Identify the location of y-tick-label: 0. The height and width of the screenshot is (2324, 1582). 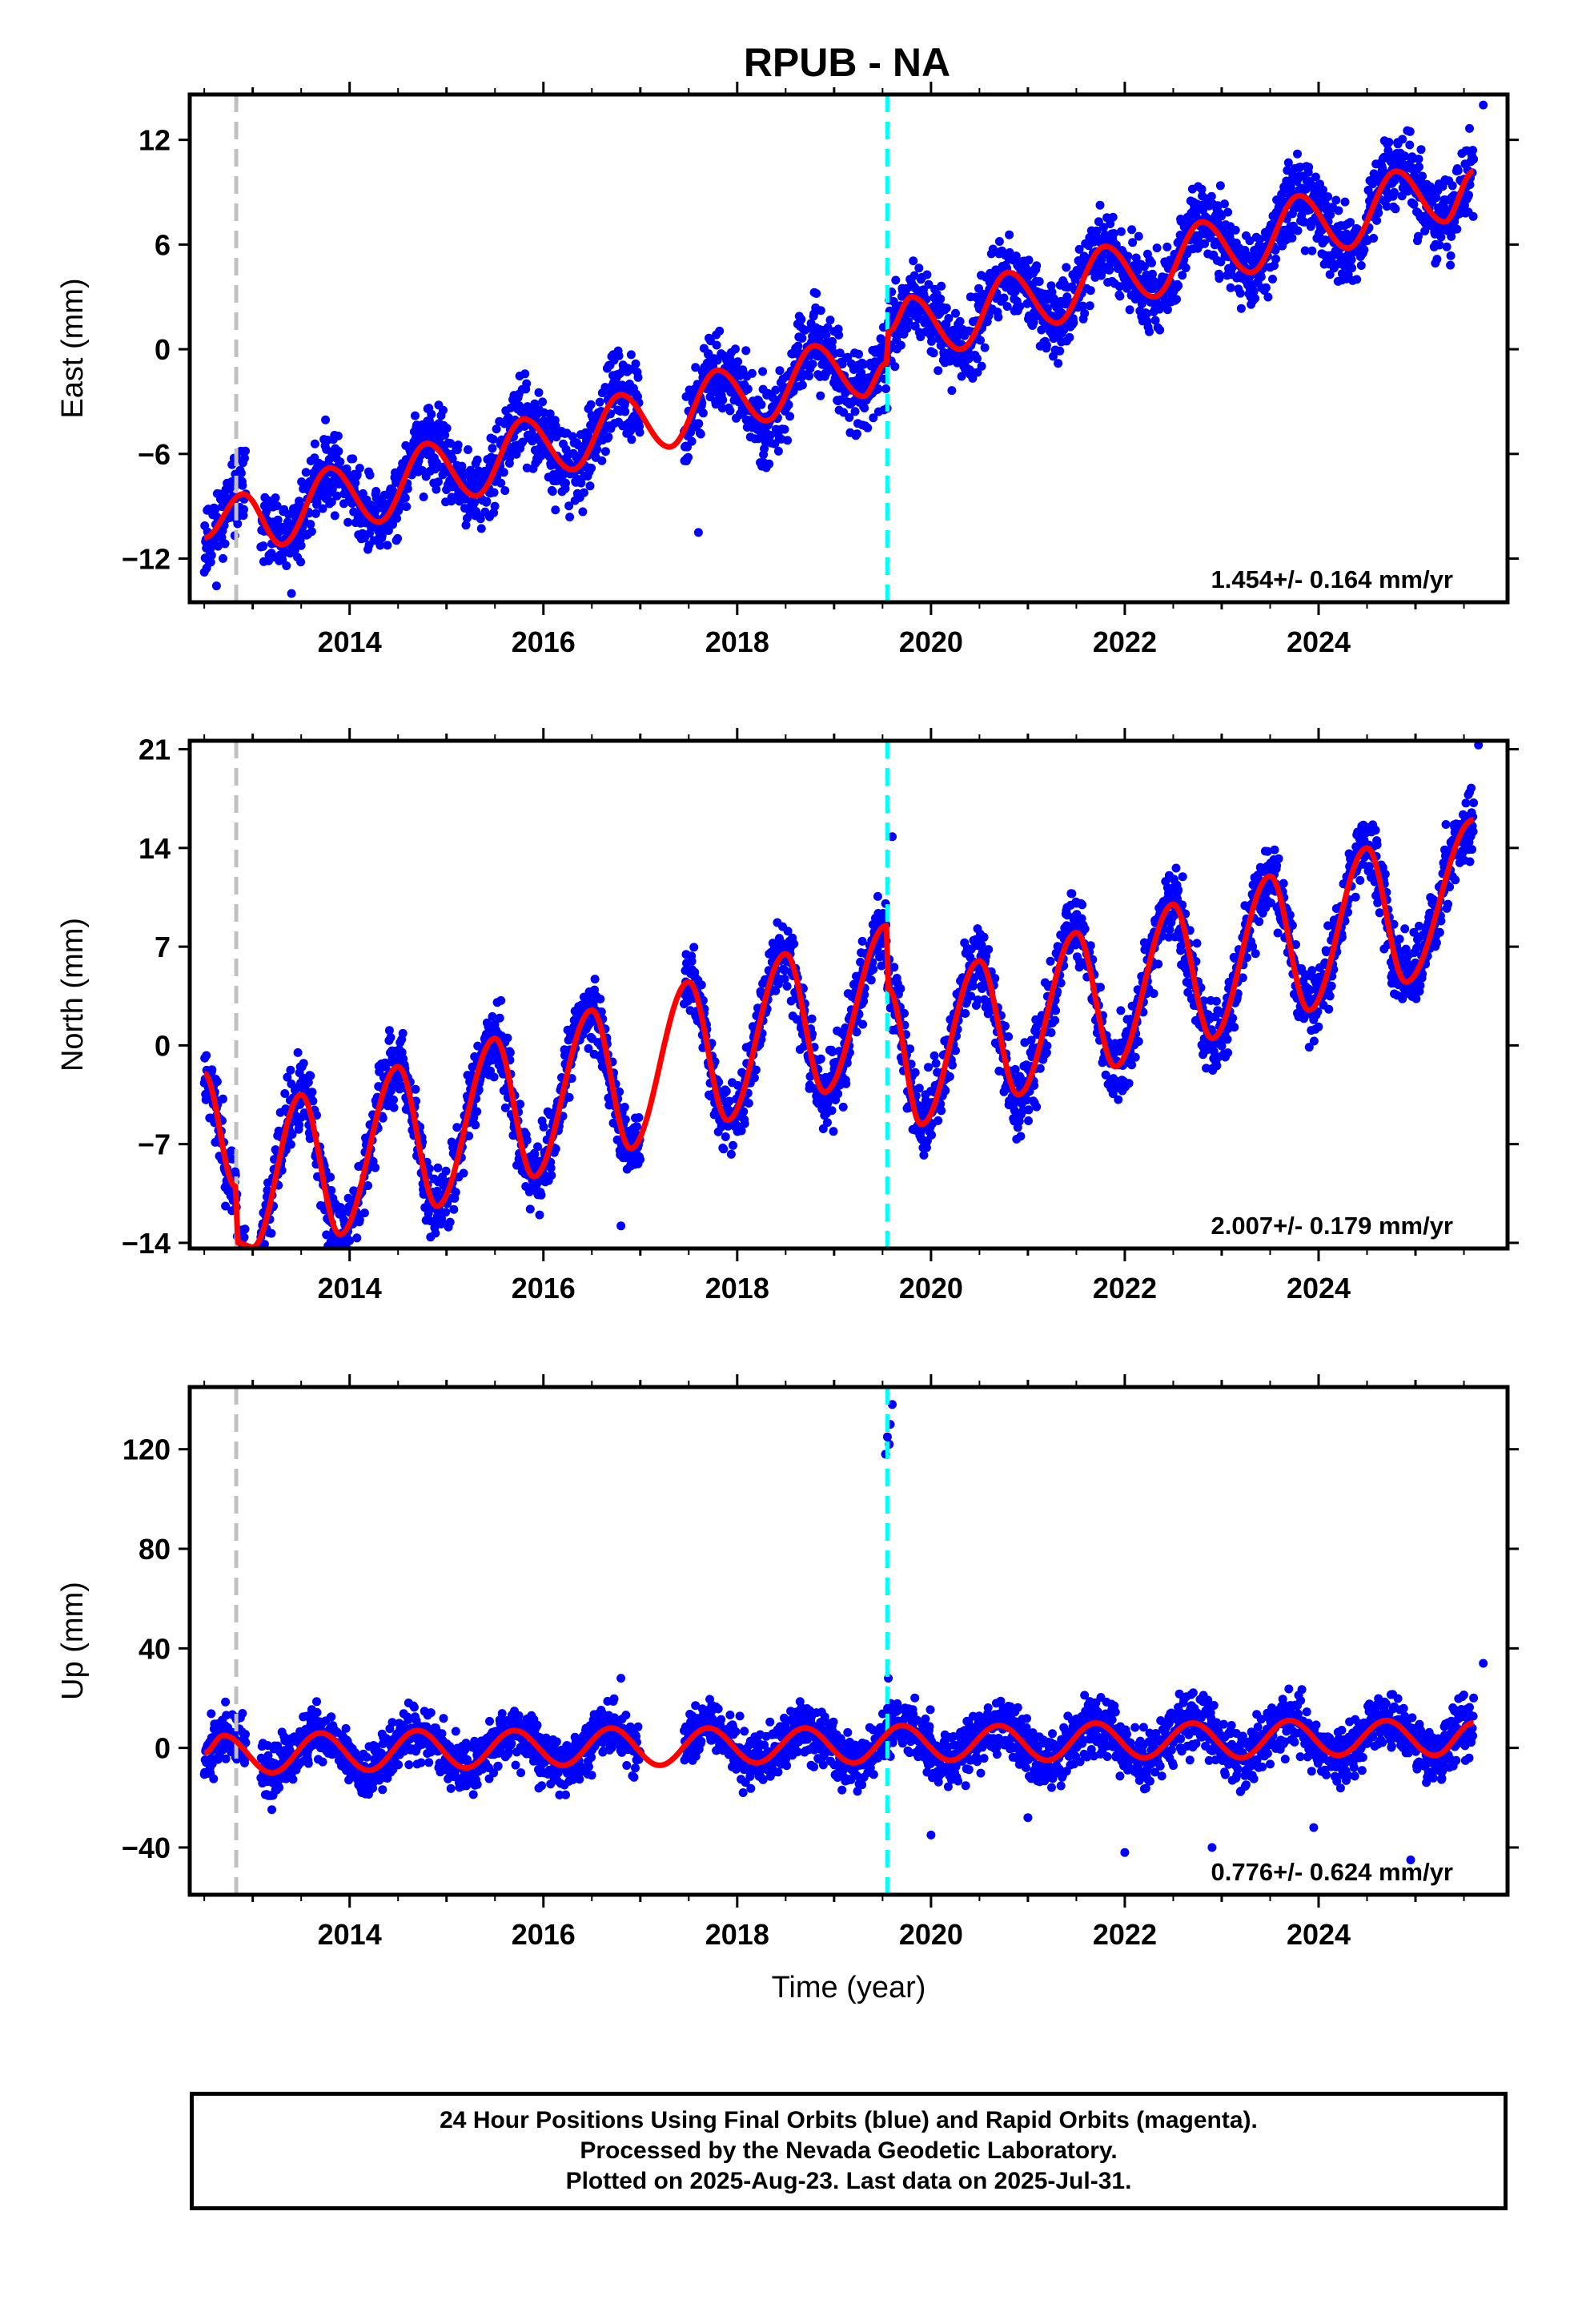
(163, 349).